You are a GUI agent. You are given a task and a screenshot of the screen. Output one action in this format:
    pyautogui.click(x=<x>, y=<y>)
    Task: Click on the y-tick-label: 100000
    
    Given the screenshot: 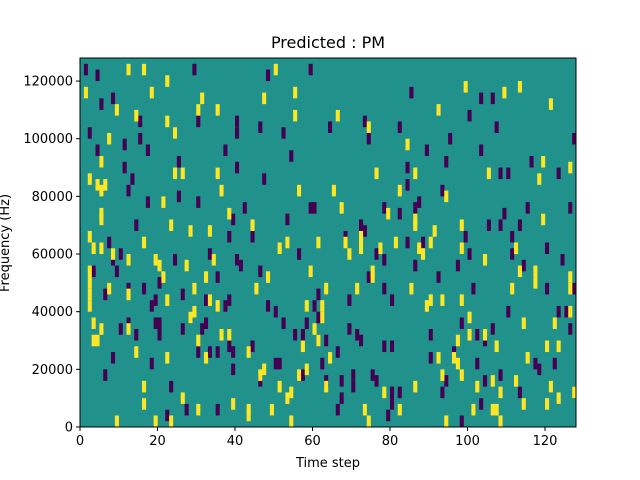 What is the action you would take?
    pyautogui.click(x=48, y=139)
    